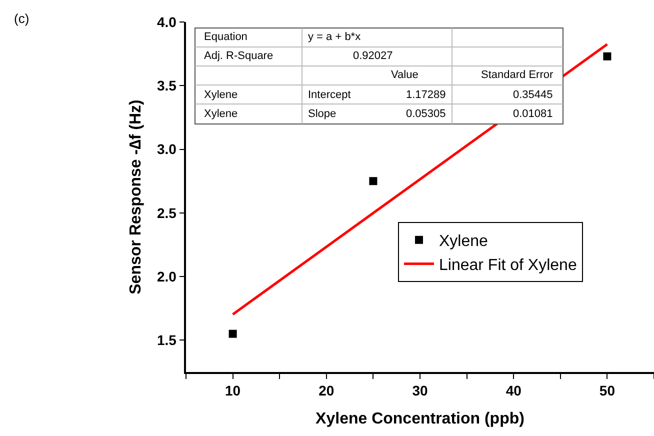 Image resolution: width=654 pixels, height=436 pixels. What do you see at coordinates (404, 75) in the screenshot?
I see `annotation: Value` at bounding box center [404, 75].